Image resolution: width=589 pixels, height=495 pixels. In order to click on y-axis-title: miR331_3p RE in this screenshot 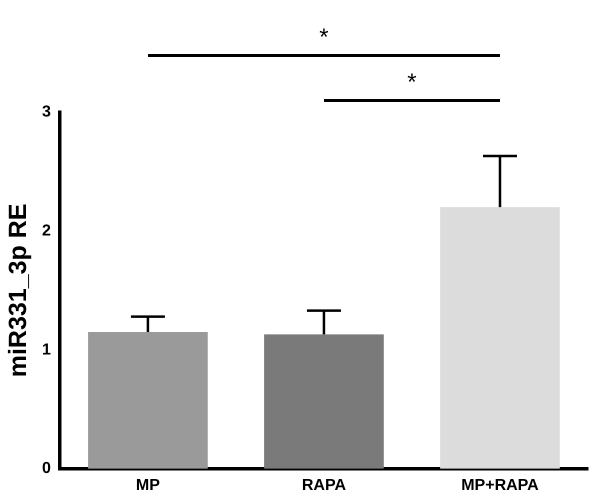, I will do `click(18, 291)`.